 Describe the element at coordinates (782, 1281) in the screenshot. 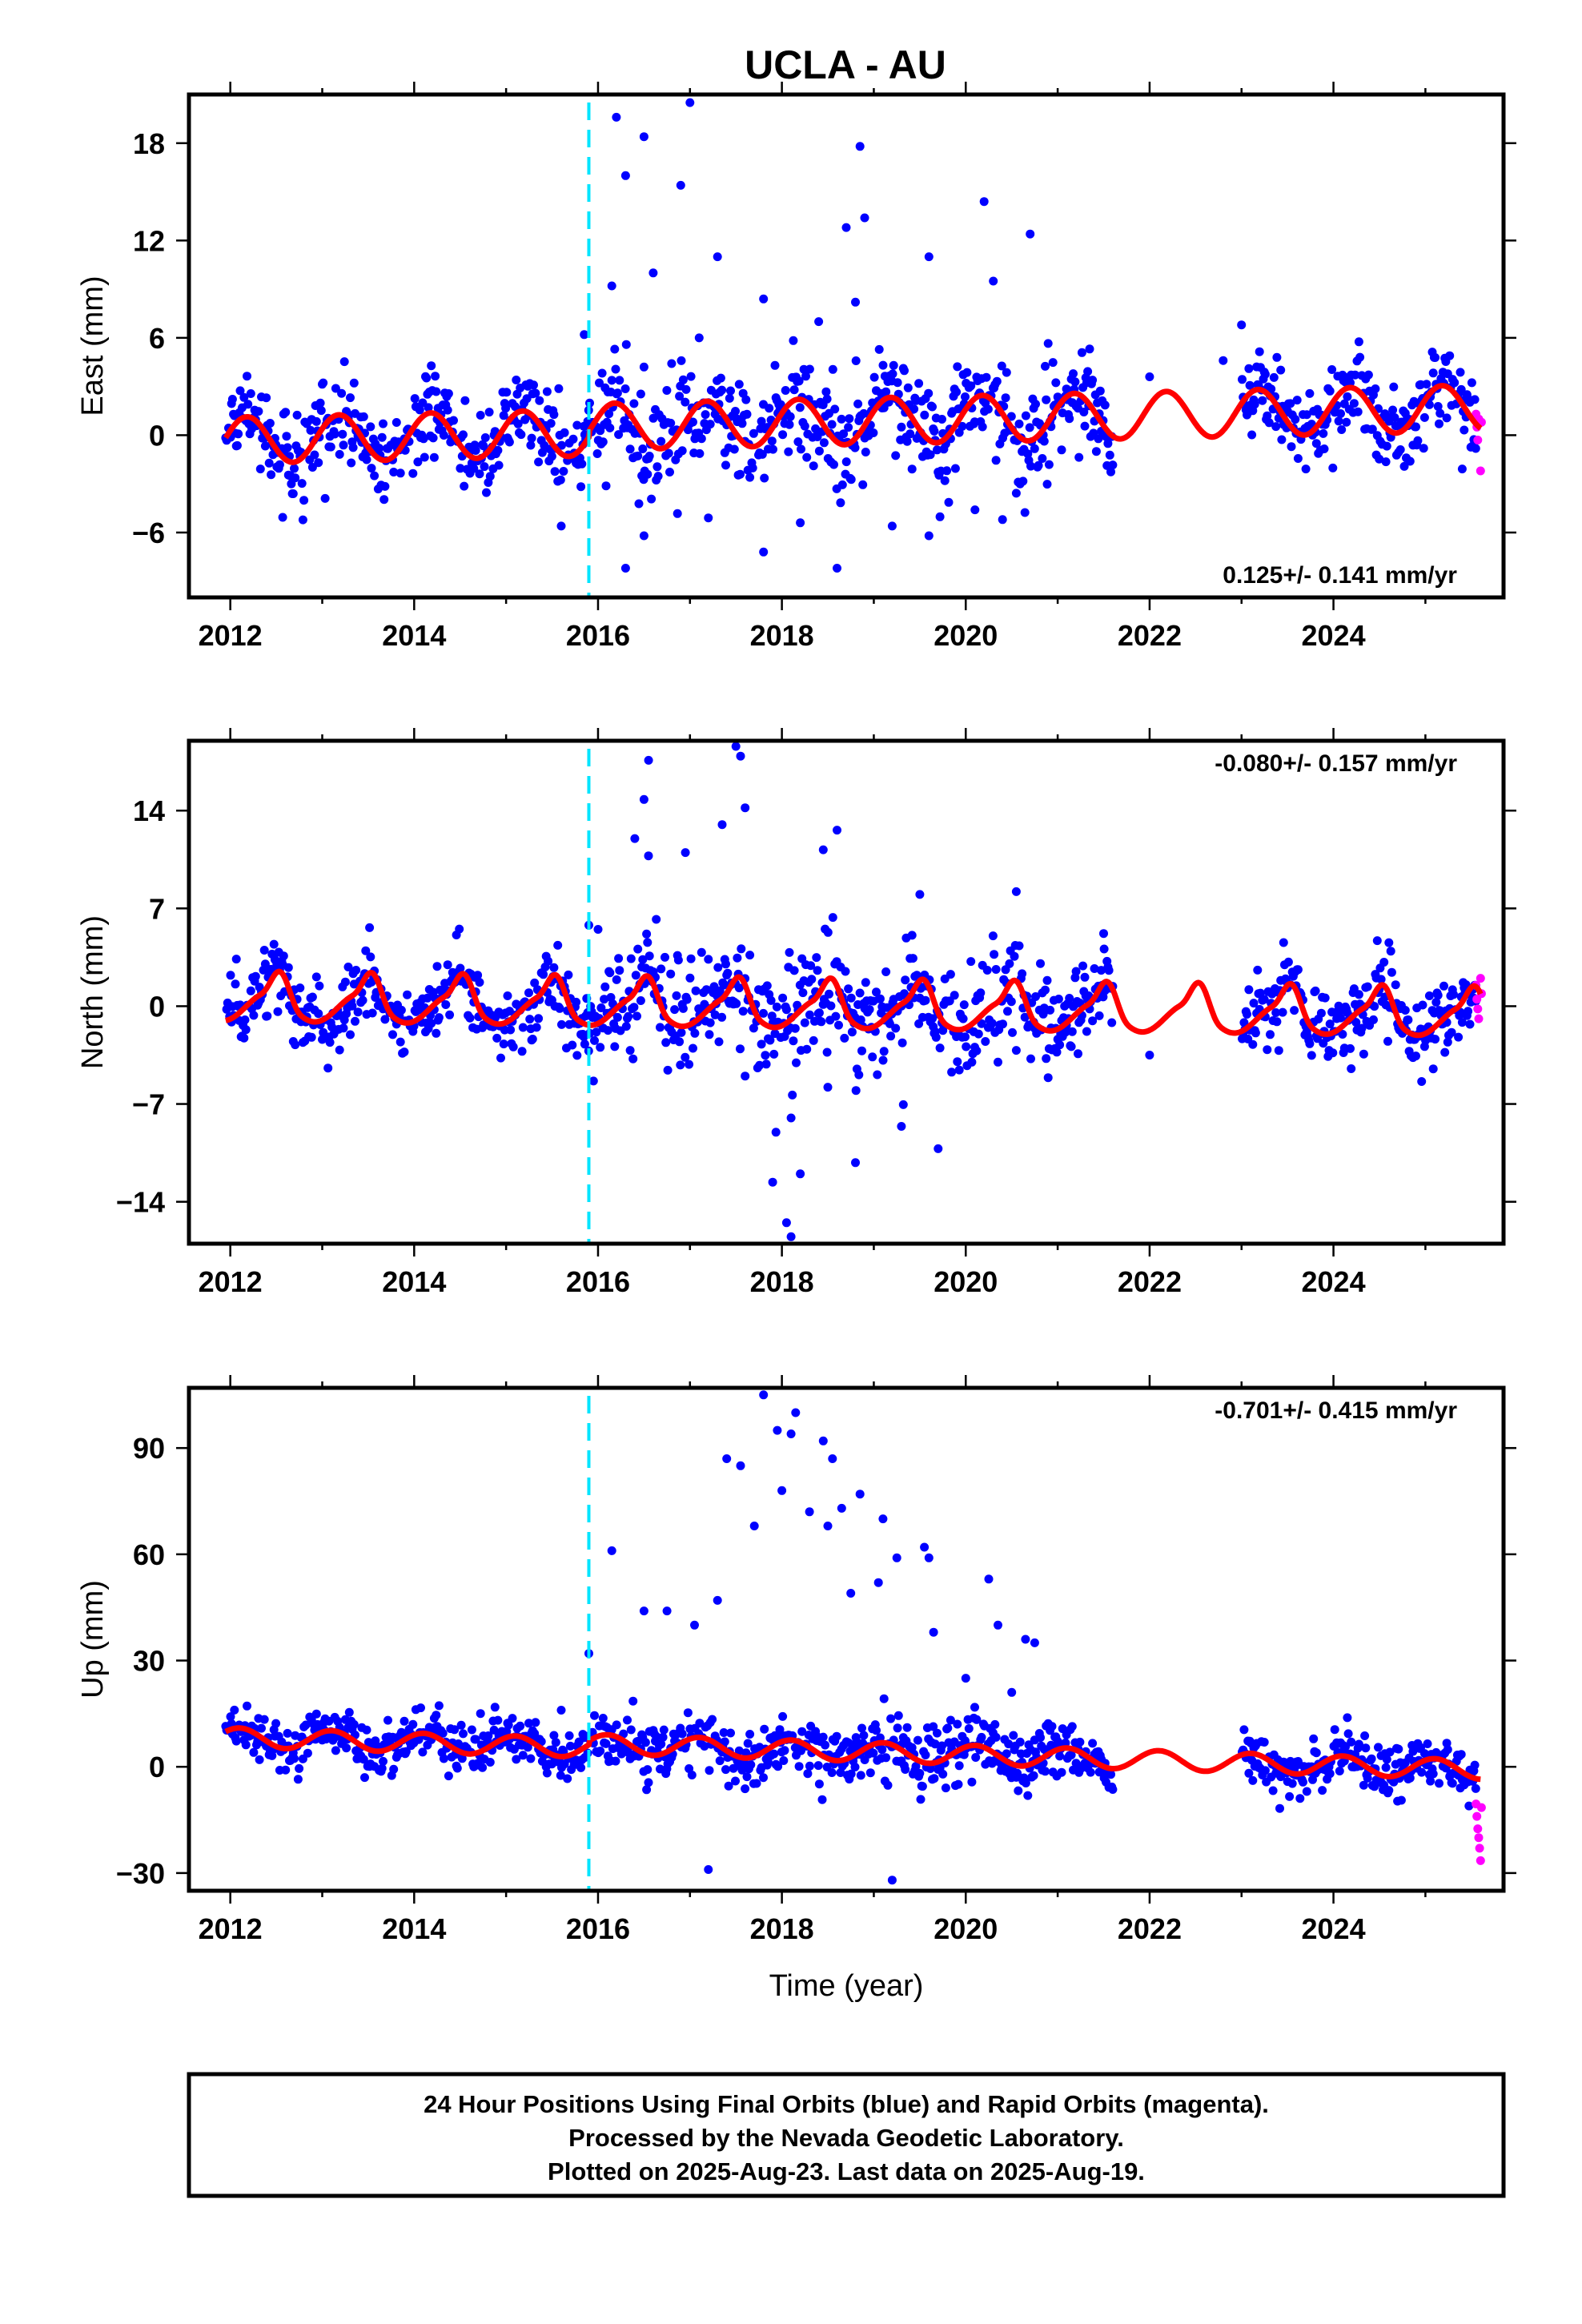

I see `x-tick-label: 2018` at that location.